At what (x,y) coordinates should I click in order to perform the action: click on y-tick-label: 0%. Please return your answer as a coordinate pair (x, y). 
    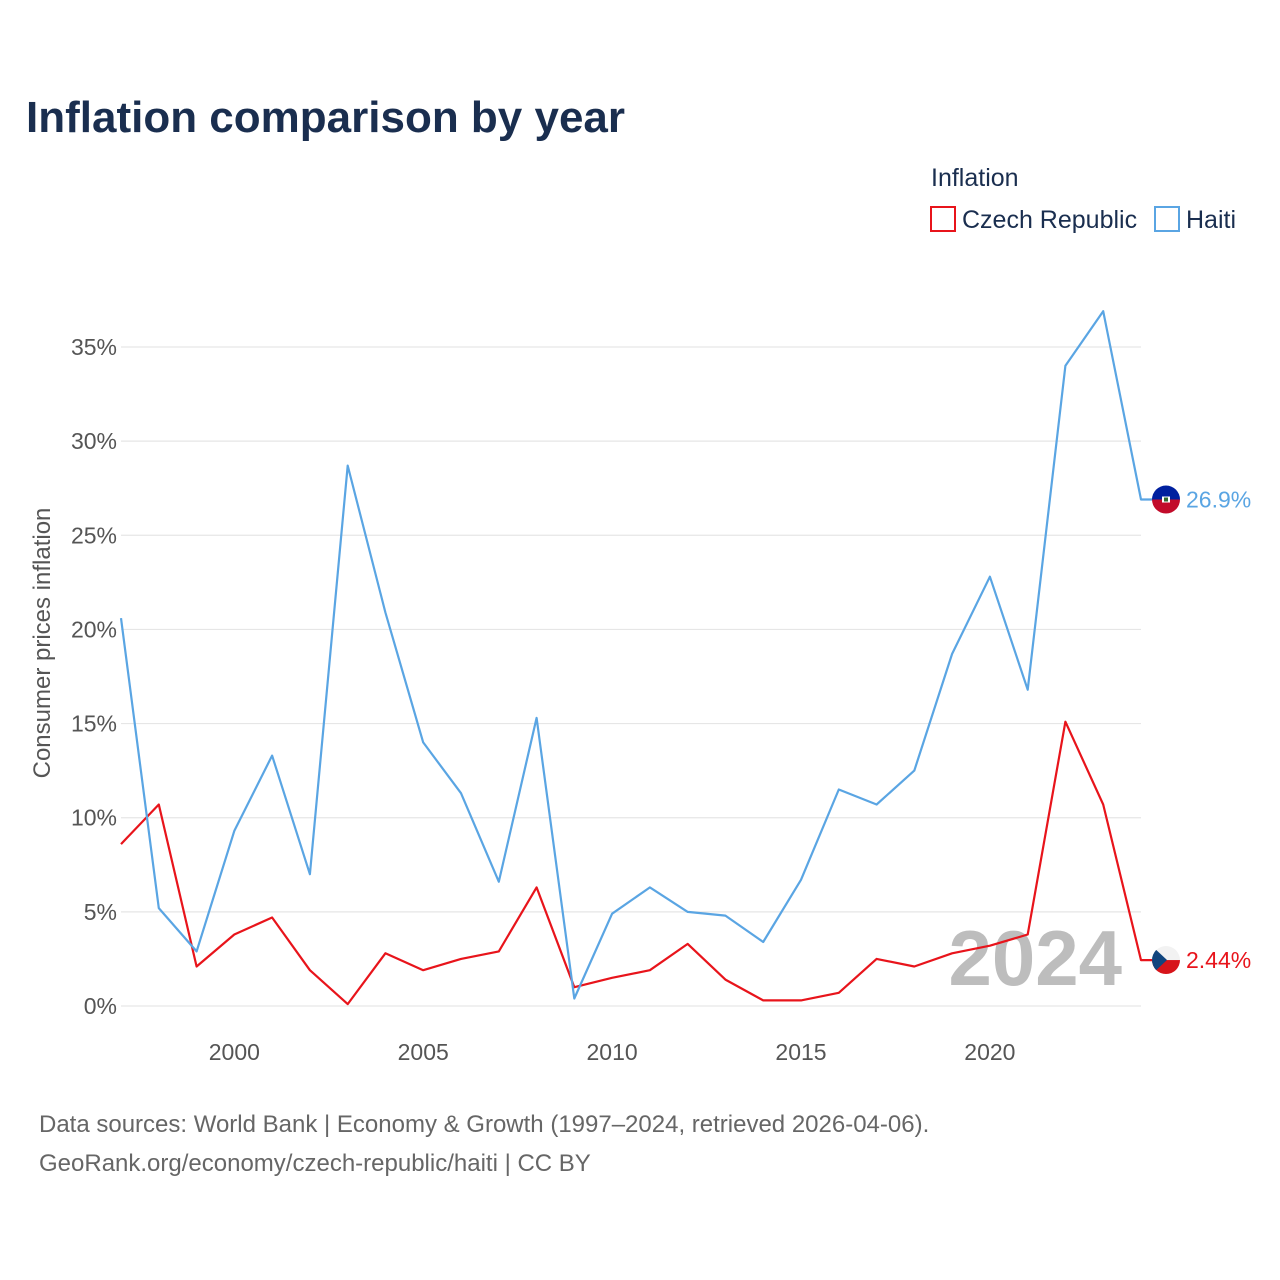
    Looking at the image, I should click on (100, 1006).